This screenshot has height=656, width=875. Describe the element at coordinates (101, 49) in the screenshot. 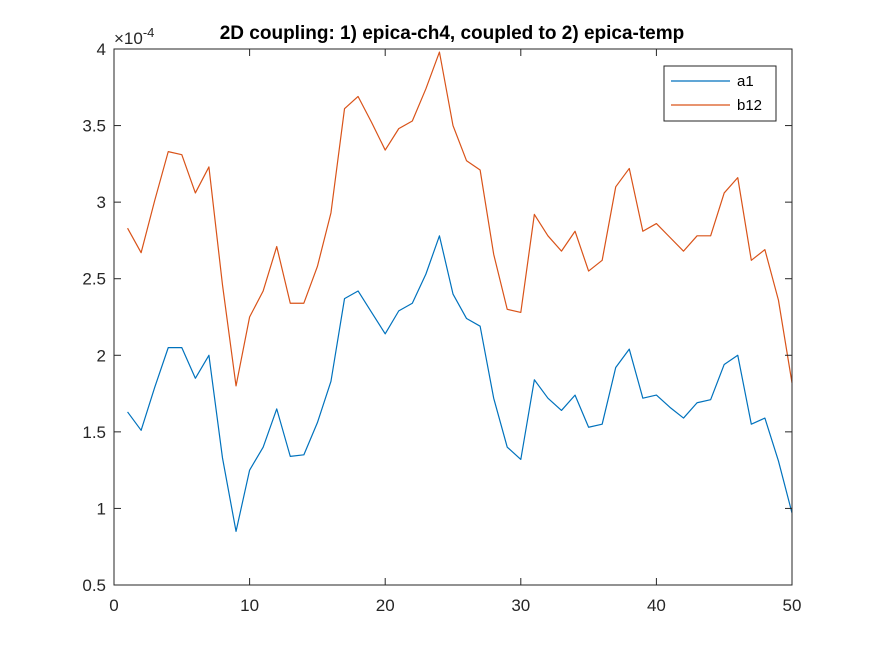

I see `y-tick-label: 4` at that location.